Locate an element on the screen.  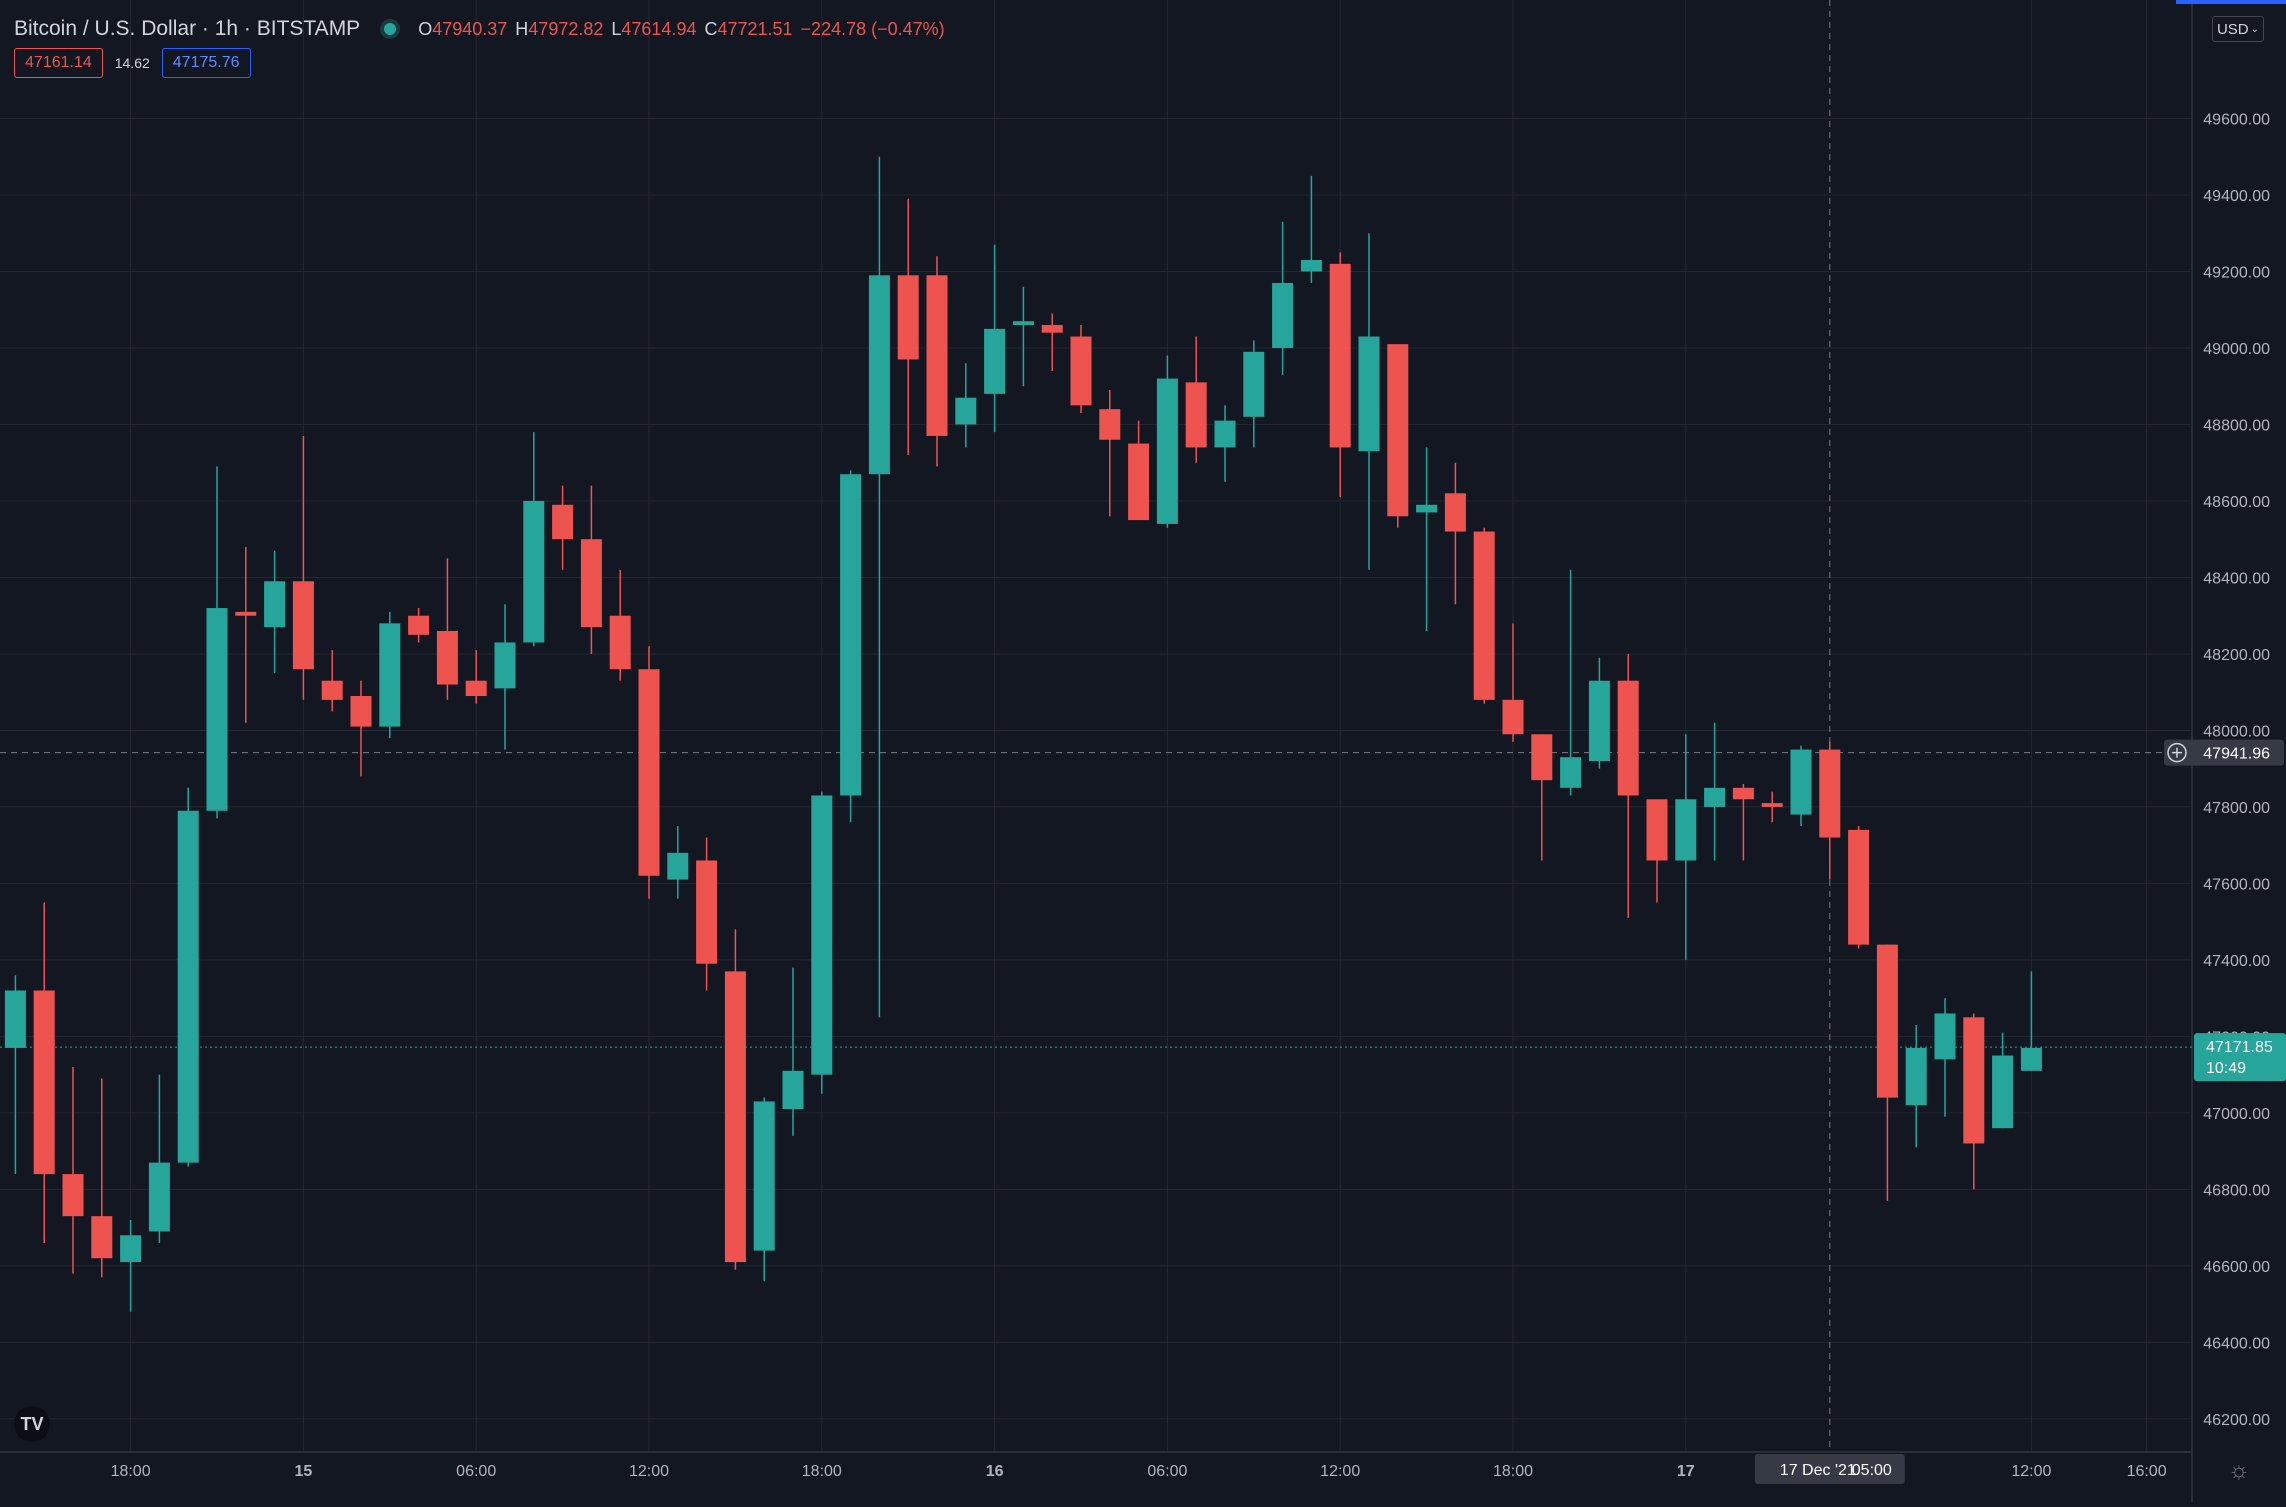
price-axis-tick-label: 48800.00 is located at coordinates (2236, 425).